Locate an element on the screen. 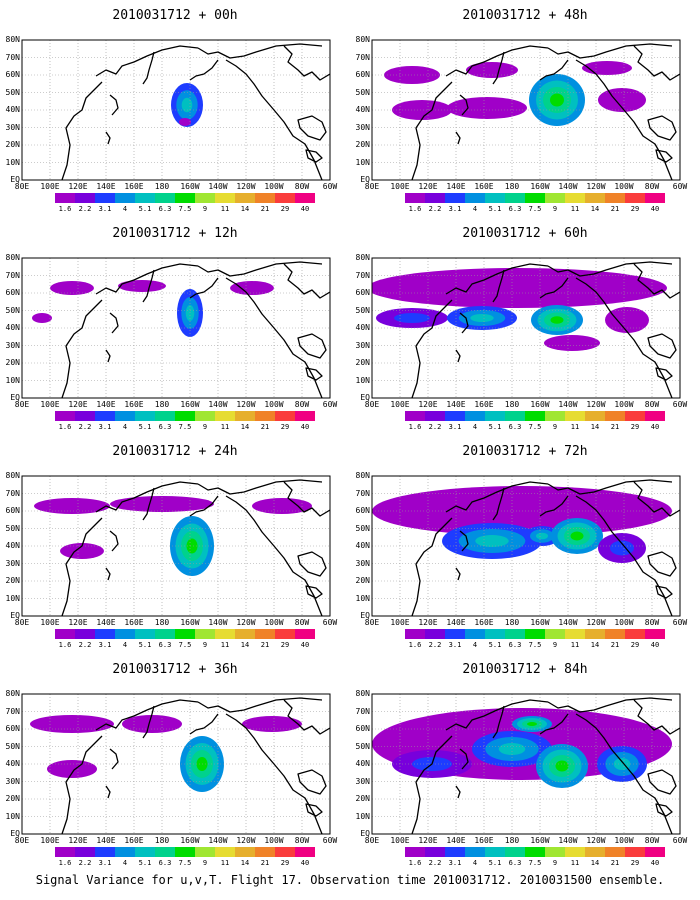 The height and width of the screenshot is (900, 700). lon-tick-label: 160W is located at coordinates (190, 404).